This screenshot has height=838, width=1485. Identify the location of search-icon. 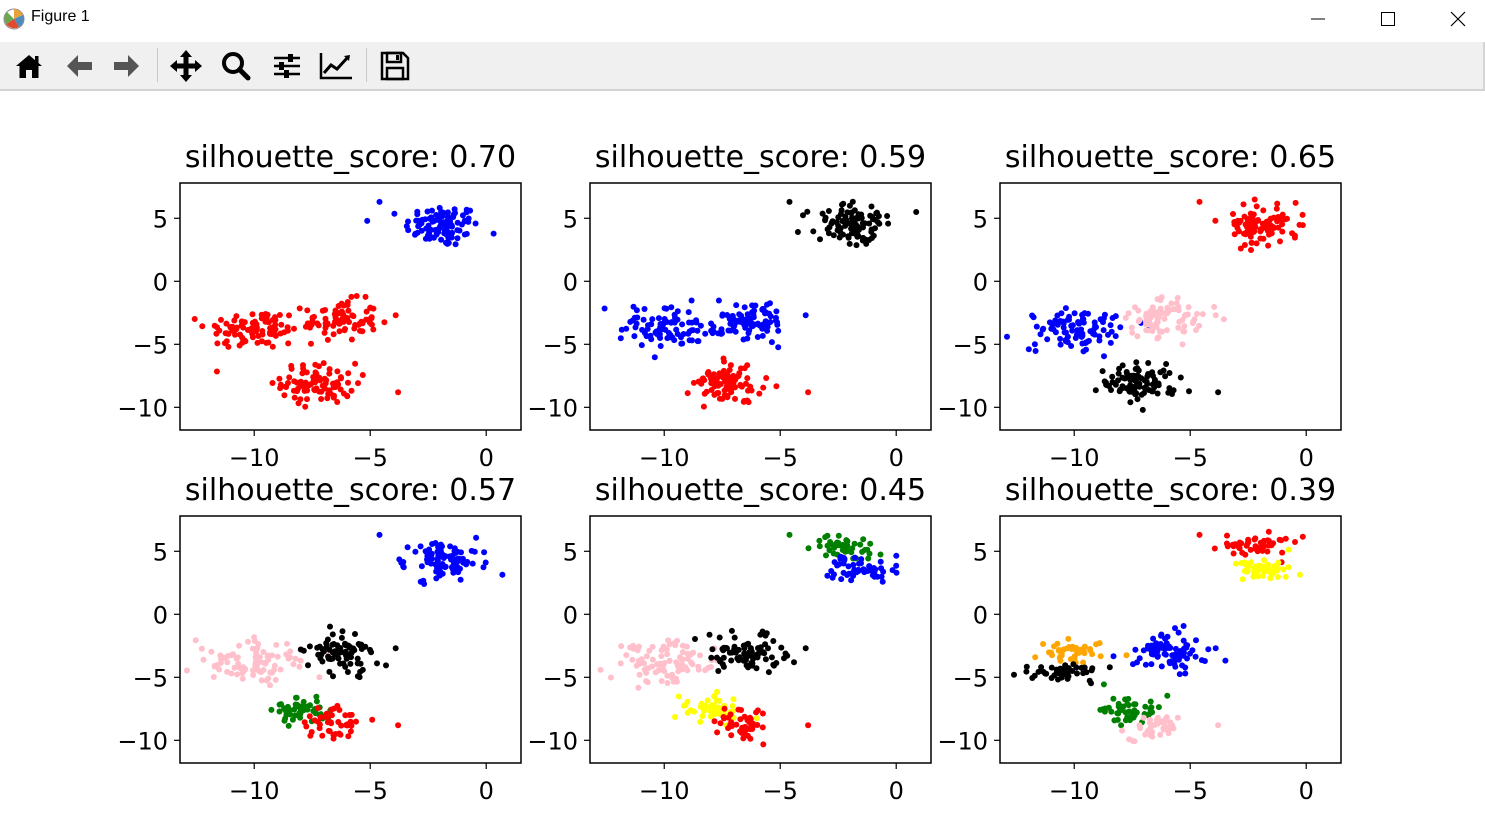
(236, 66).